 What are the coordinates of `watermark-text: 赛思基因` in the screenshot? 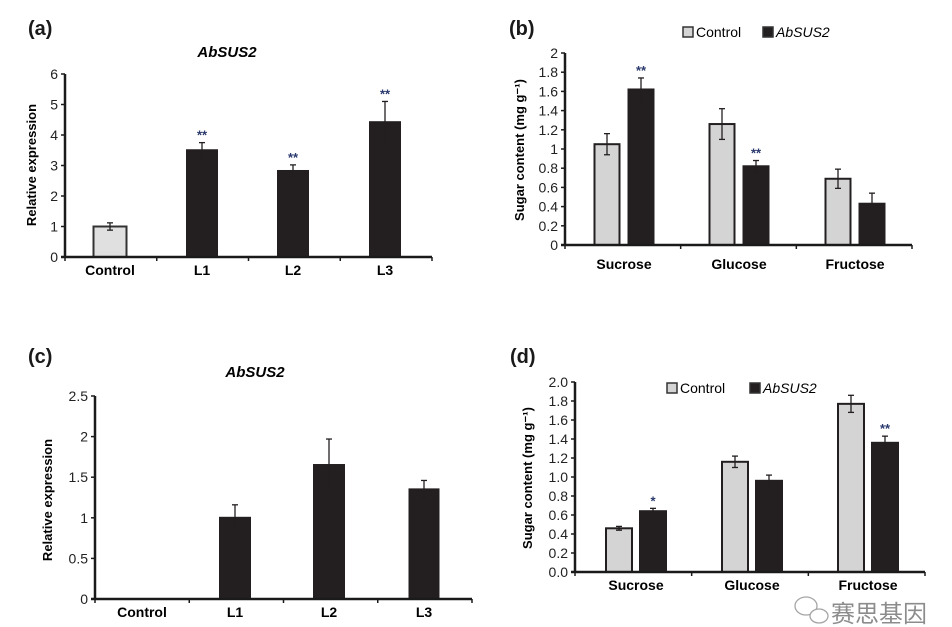 It's located at (879, 614).